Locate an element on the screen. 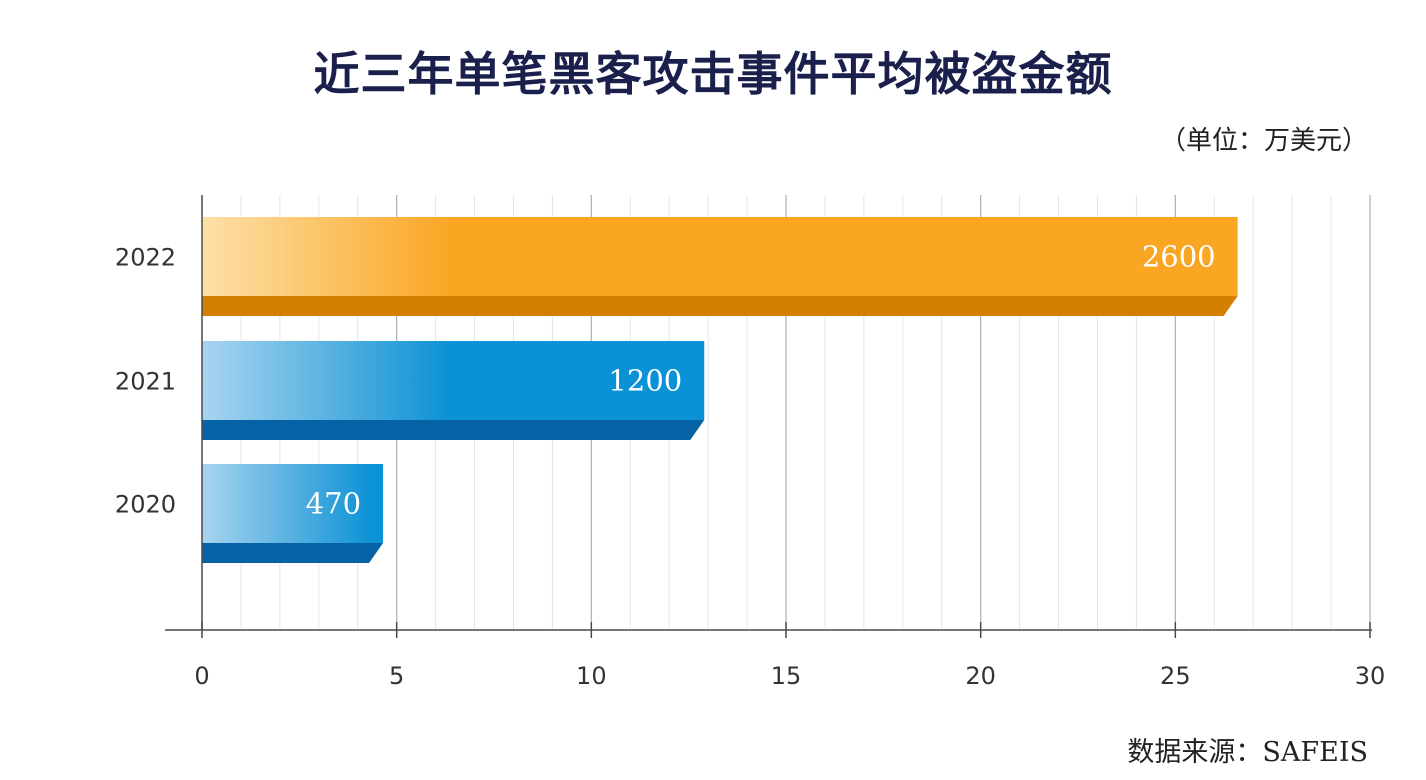 The height and width of the screenshot is (780, 1426). chart-title: 近三年单笔黑客攻击事件平均被盗金额 is located at coordinates (713, 74).